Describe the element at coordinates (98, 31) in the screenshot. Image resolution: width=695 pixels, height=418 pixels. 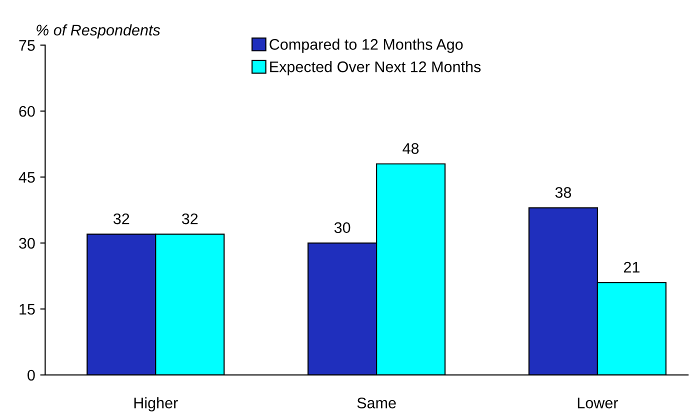
I see `y-axis-title: % of Respondents` at that location.